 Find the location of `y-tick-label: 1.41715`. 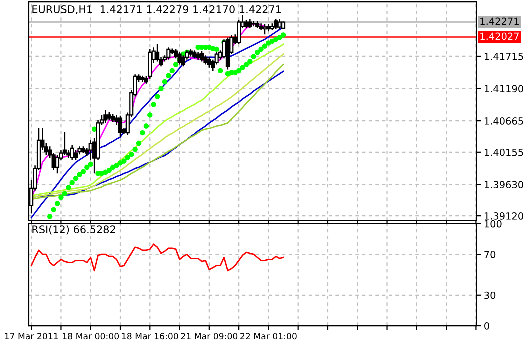

y-tick-label: 1.41715 is located at coordinates (504, 56).